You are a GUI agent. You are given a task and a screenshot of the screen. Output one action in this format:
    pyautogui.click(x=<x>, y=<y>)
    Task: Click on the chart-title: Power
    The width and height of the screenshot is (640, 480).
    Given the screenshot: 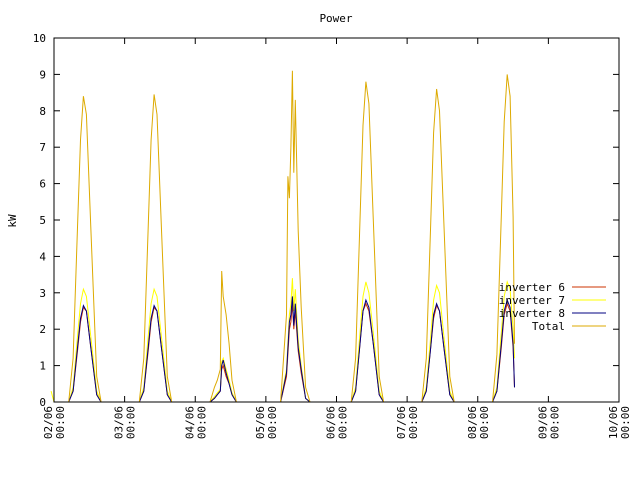 What is the action you would take?
    pyautogui.click(x=335, y=18)
    